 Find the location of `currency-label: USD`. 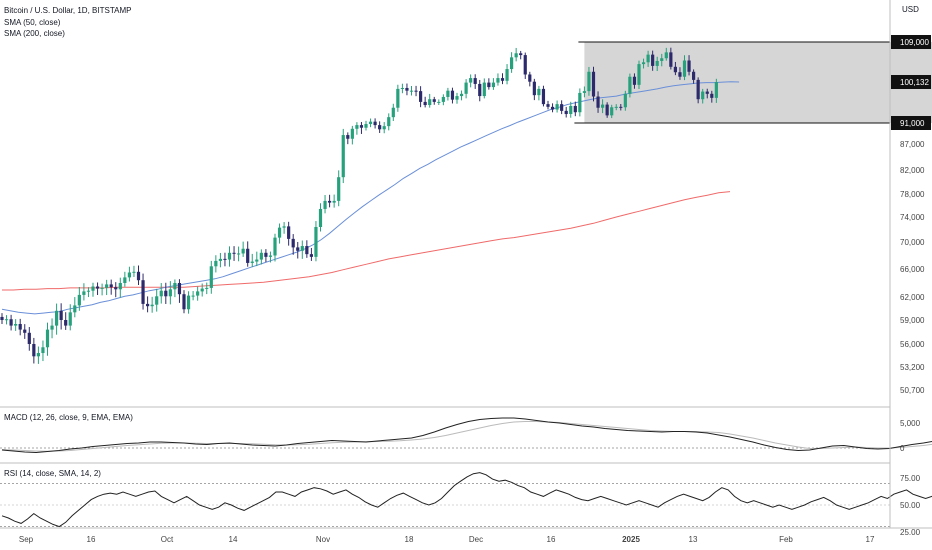

currency-label: USD is located at coordinates (910, 9).